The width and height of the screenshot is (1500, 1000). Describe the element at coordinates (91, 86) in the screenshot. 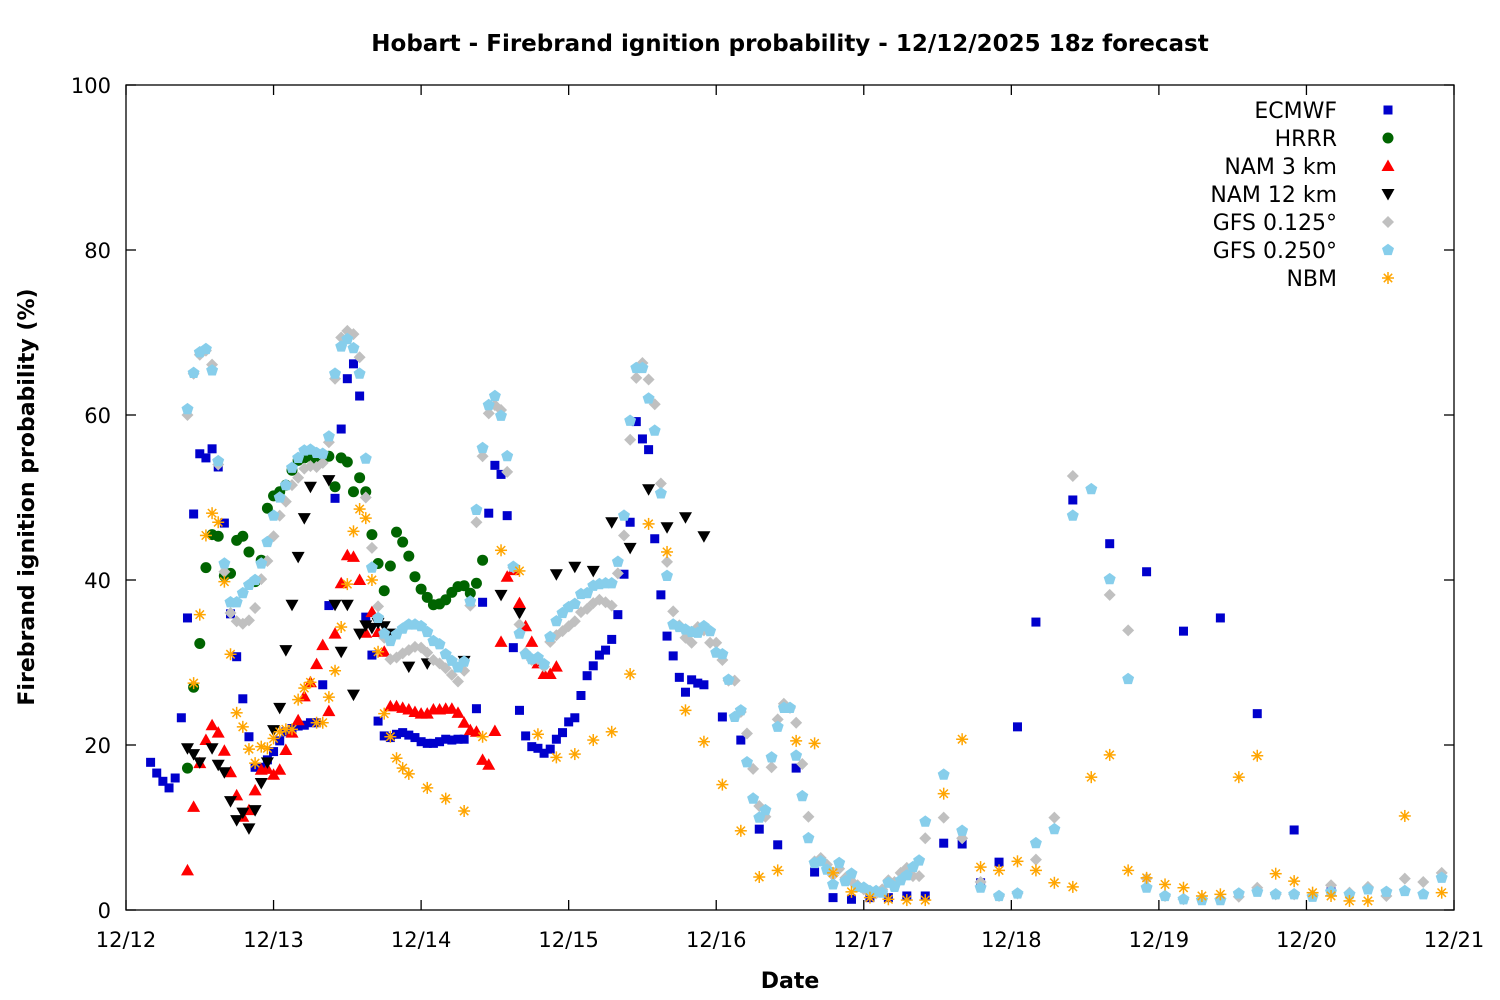

I see `y-tick-label: 100` at that location.